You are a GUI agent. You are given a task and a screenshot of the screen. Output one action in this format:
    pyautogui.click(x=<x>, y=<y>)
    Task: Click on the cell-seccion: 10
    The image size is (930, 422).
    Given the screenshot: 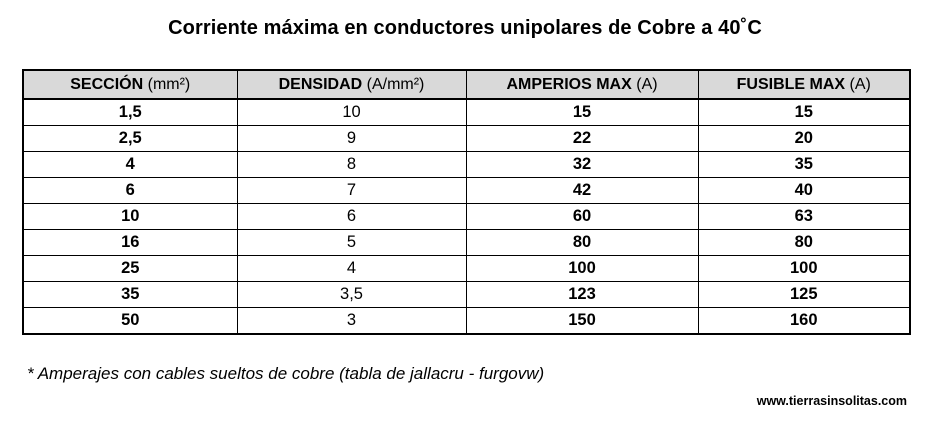 What is the action you would take?
    pyautogui.click(x=130, y=216)
    